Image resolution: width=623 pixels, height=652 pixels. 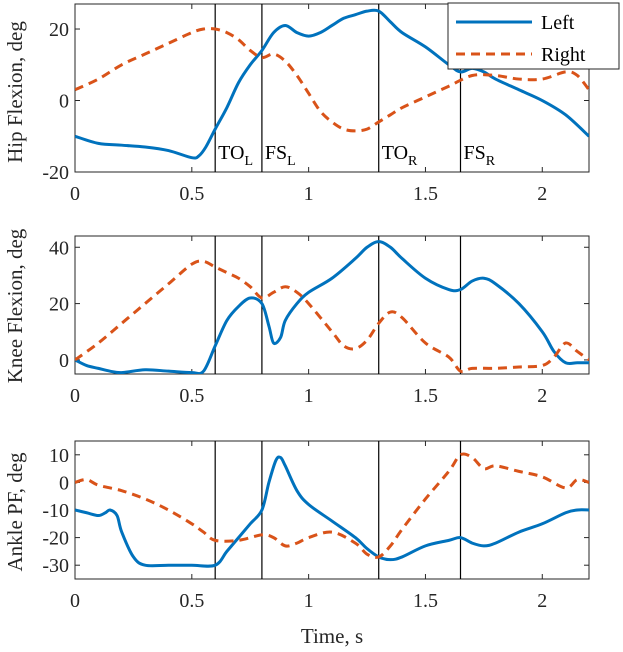 What do you see at coordinates (400, 155) in the screenshot?
I see `event-label-to-r: TOR` at bounding box center [400, 155].